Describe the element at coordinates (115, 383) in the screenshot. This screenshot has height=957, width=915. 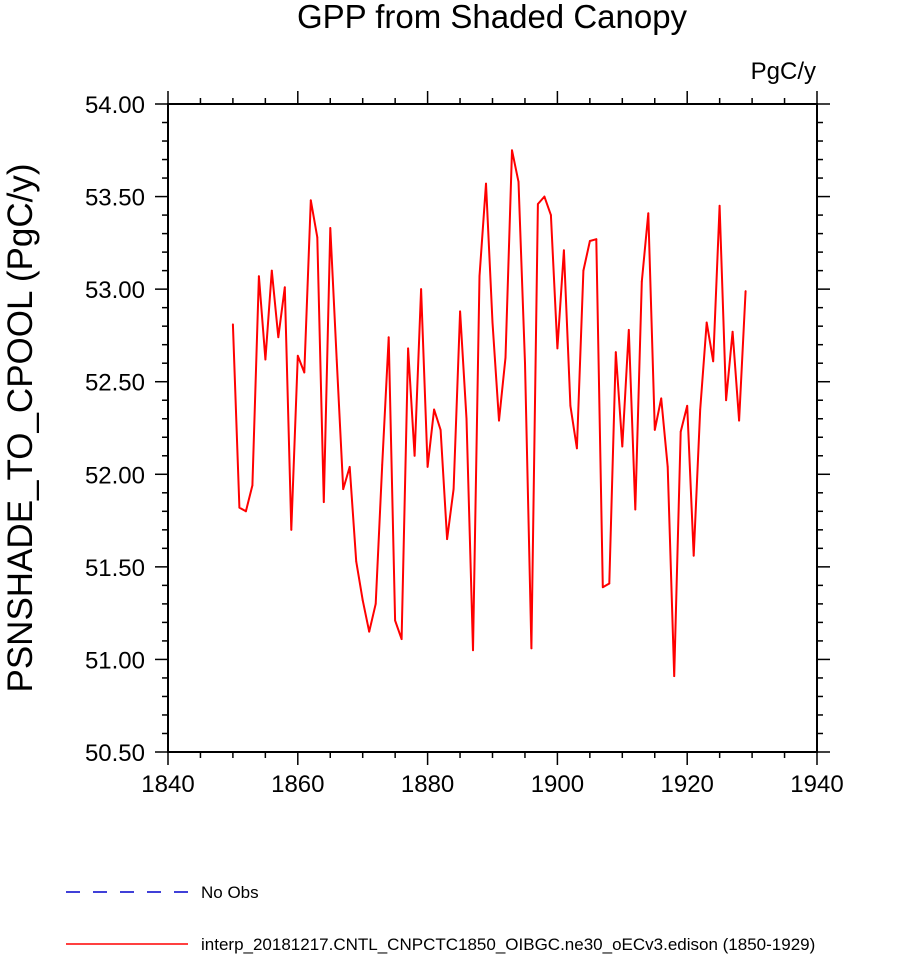
I see `y-tick-label: 52.50` at that location.